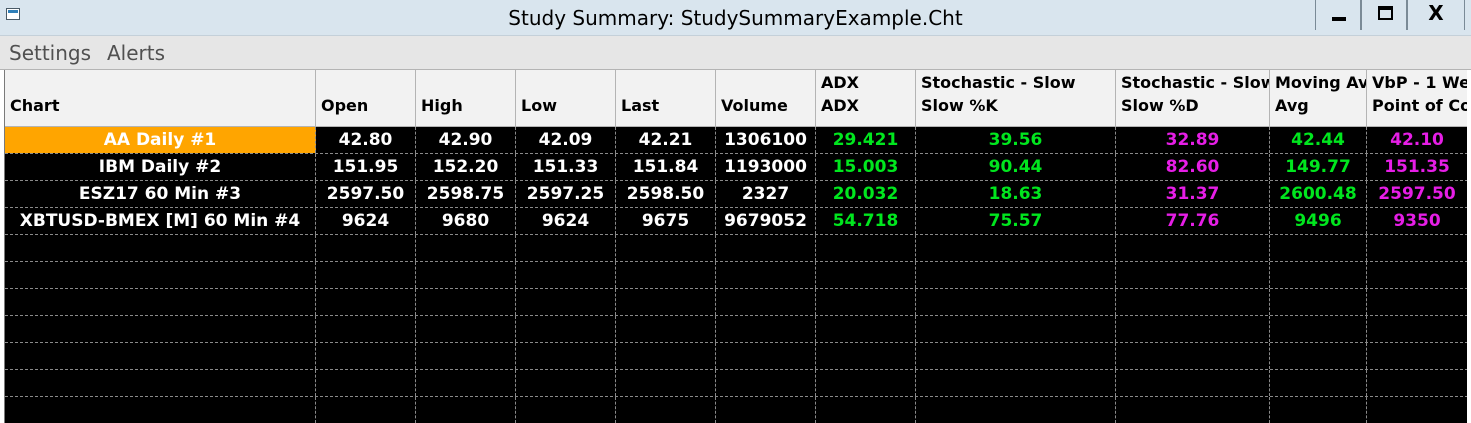 The image size is (1471, 423). Describe the element at coordinates (666, 194) in the screenshot. I see `value-cell: 2598.50` at that location.